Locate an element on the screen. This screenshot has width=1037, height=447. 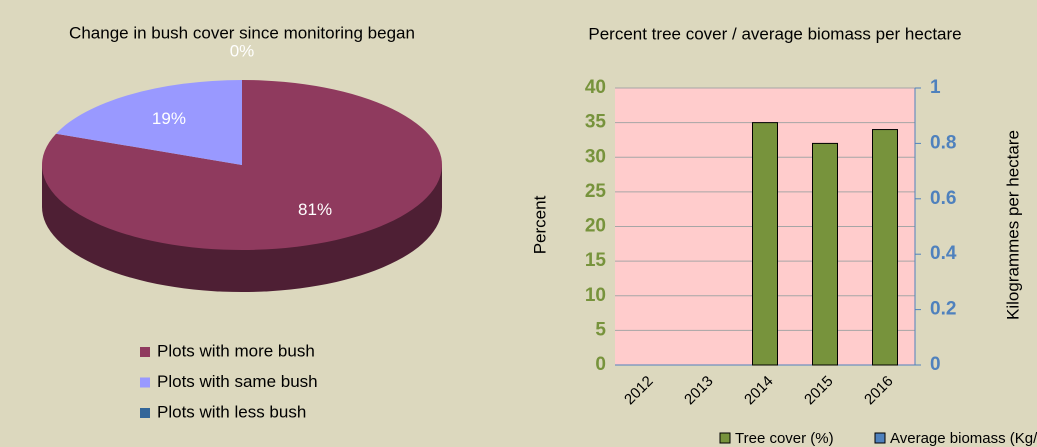
y-tick-label: 25 is located at coordinates (596, 191).